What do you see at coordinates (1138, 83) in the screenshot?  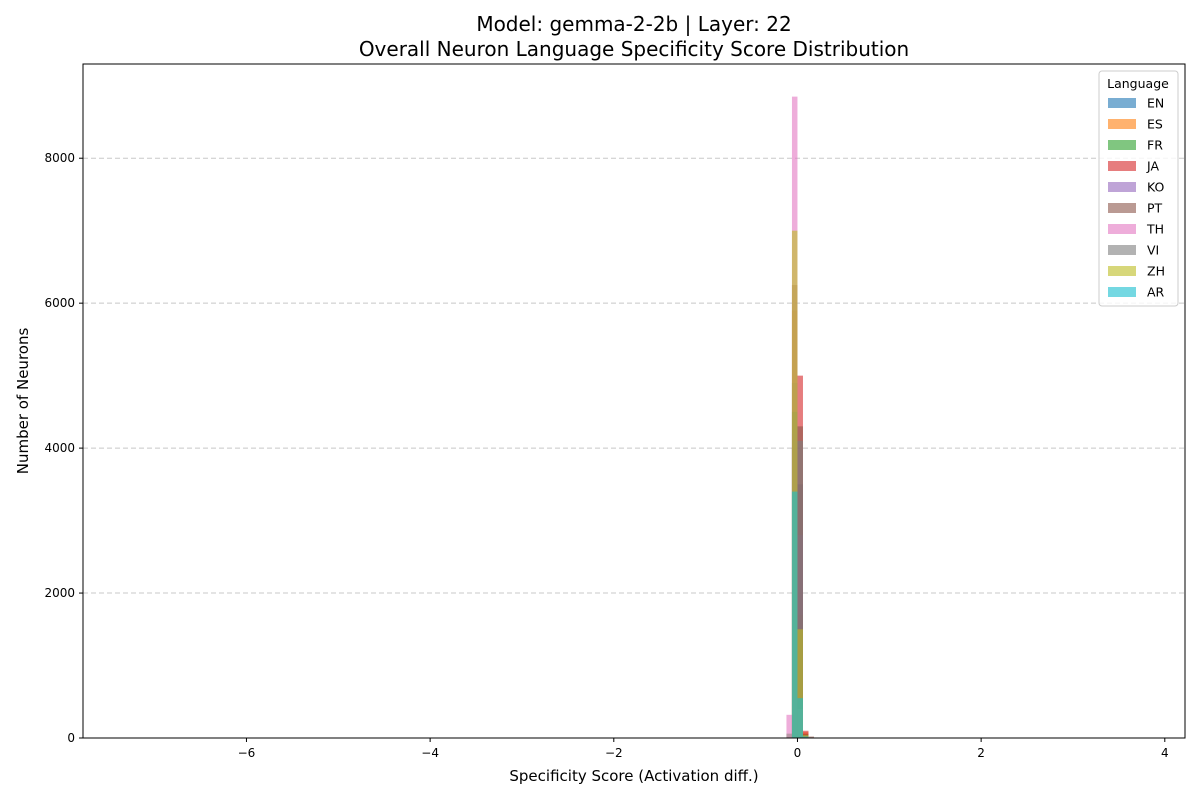 I see `legend-title: Language` at bounding box center [1138, 83].